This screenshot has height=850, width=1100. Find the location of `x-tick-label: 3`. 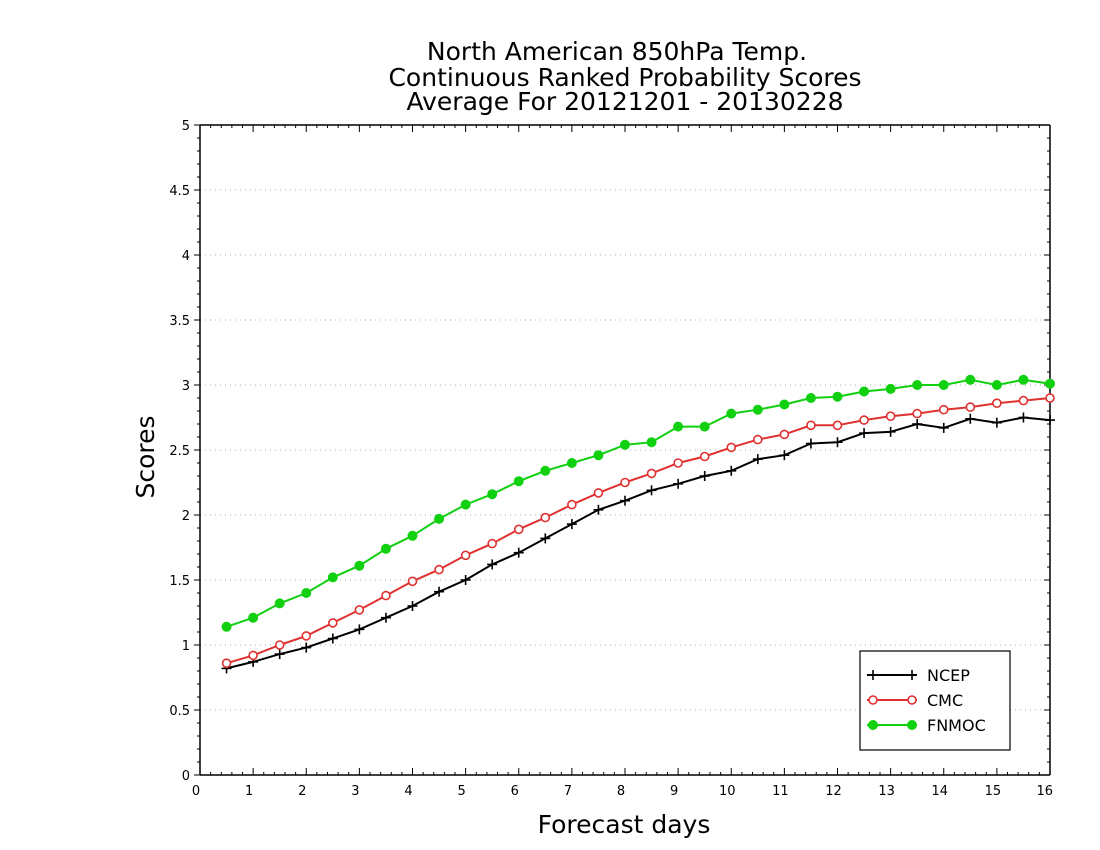

x-tick-label: 3 is located at coordinates (355, 791).